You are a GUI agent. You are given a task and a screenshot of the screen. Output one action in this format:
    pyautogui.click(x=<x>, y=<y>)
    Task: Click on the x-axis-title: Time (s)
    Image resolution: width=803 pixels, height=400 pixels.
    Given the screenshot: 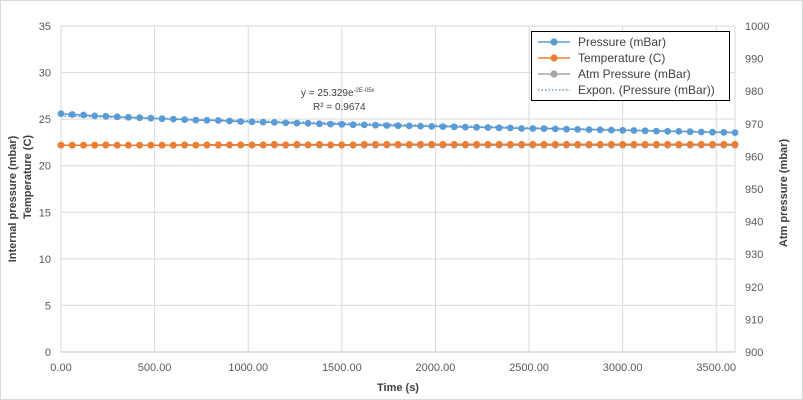 What is the action you would take?
    pyautogui.click(x=398, y=388)
    